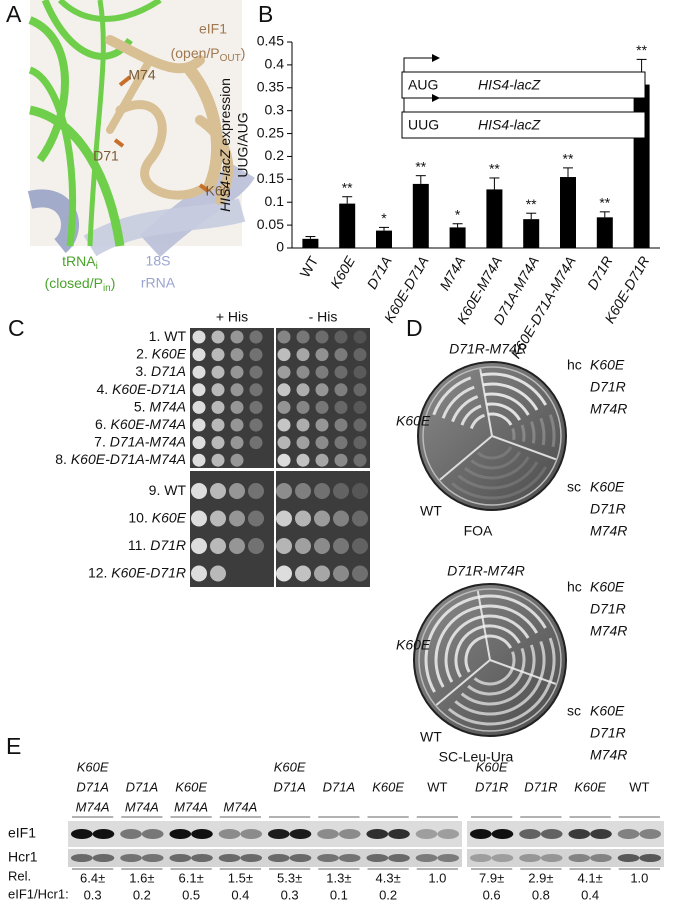  Describe the element at coordinates (148, 424) in the screenshot. I see `strain-name: K60E-M74A` at that location.